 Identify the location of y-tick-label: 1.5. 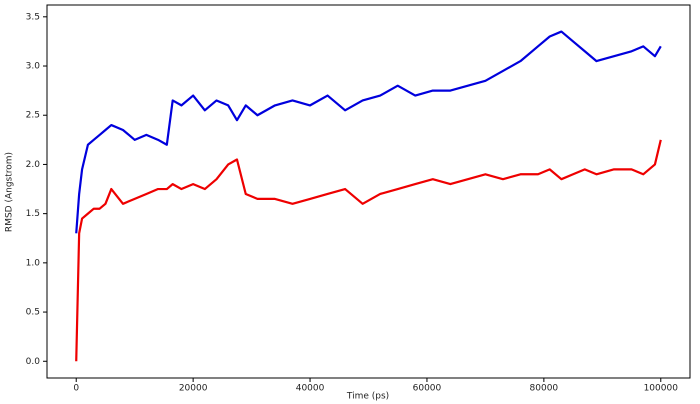
(33, 214).